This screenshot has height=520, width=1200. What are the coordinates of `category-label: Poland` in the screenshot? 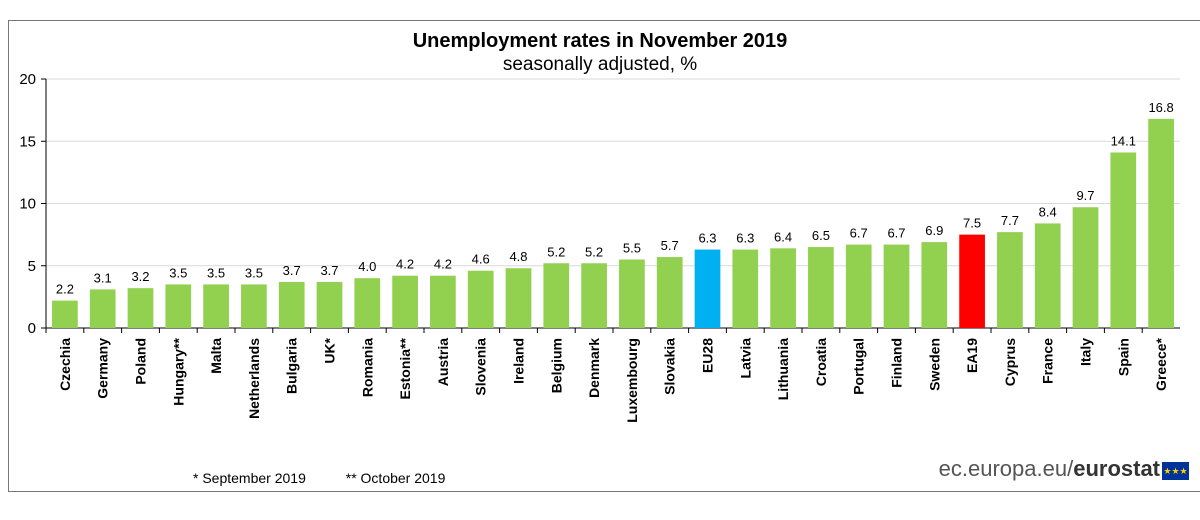 It's located at (141, 361).